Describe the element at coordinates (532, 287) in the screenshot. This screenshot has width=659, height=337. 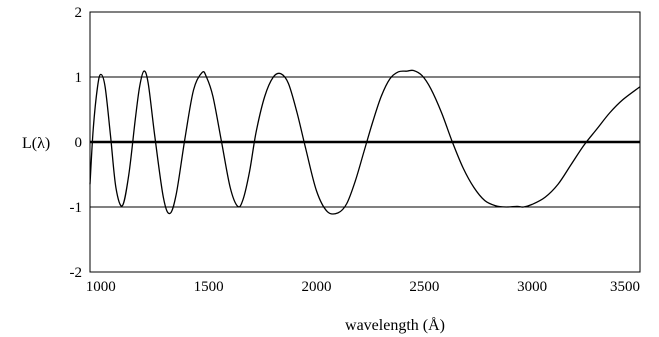
I see `x-tick-label: 3000` at that location.